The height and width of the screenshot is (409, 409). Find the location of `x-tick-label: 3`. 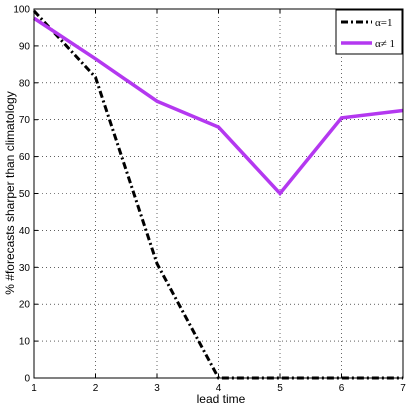

x-tick-label: 3 is located at coordinates (157, 388).